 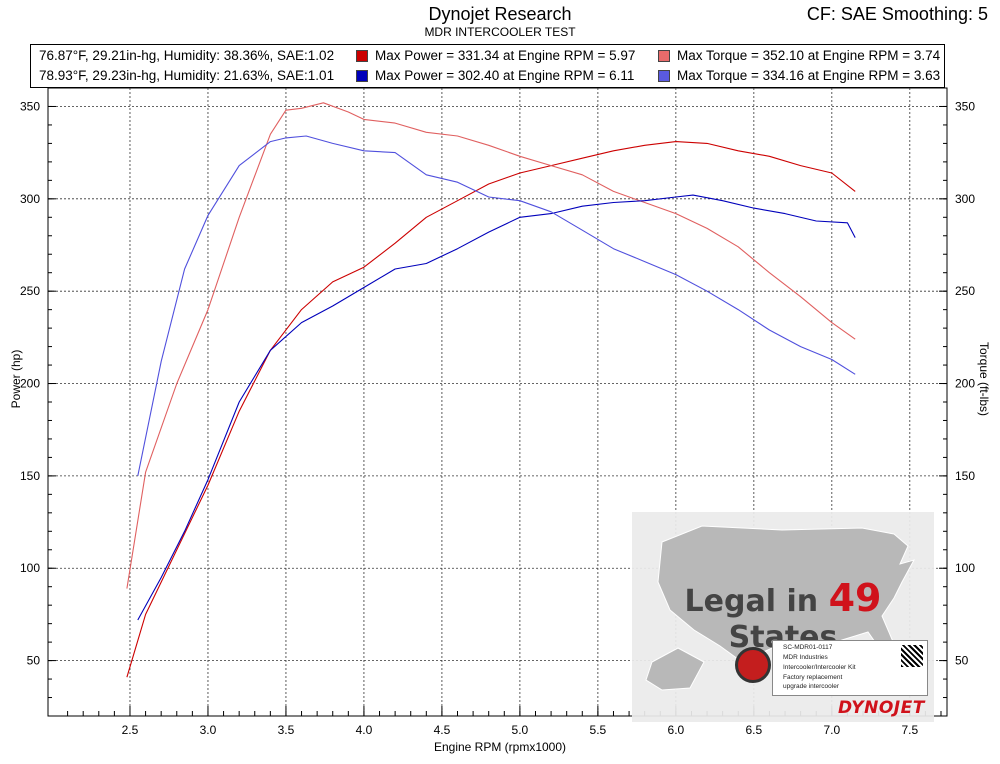 I want to click on x-tick-label: 7.0, so click(x=831, y=730).